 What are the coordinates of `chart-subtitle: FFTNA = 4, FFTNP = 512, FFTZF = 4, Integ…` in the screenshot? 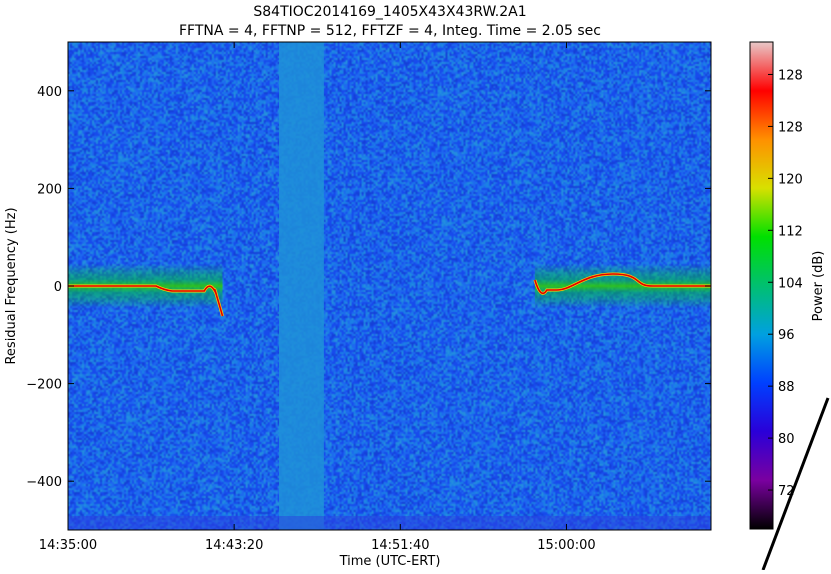 It's located at (390, 31).